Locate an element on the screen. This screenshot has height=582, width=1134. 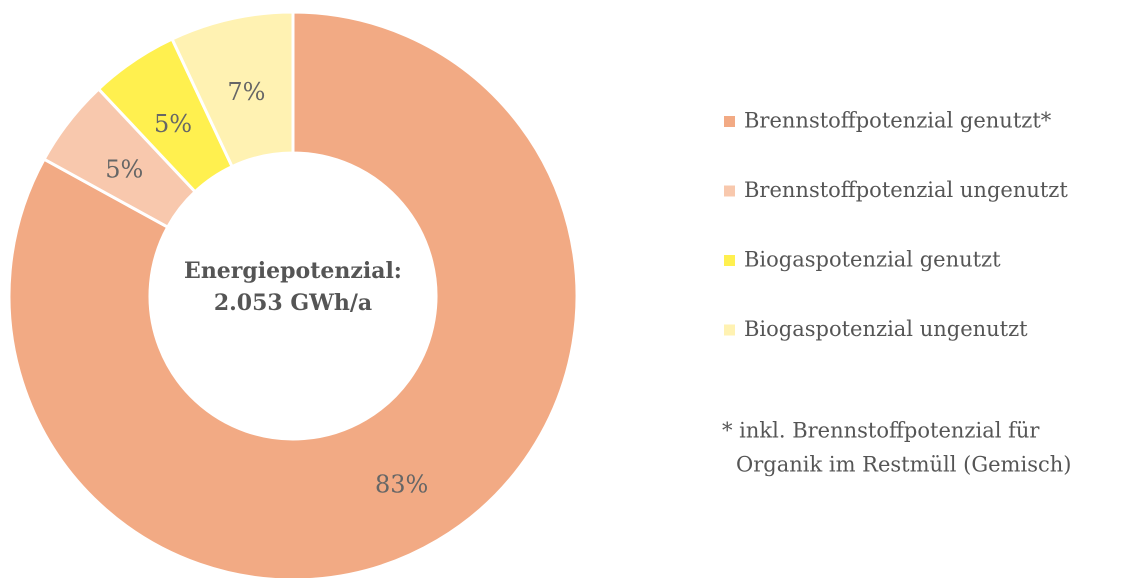
legend-label: Brennstoffpotenzial genutzt* is located at coordinates (898, 121).